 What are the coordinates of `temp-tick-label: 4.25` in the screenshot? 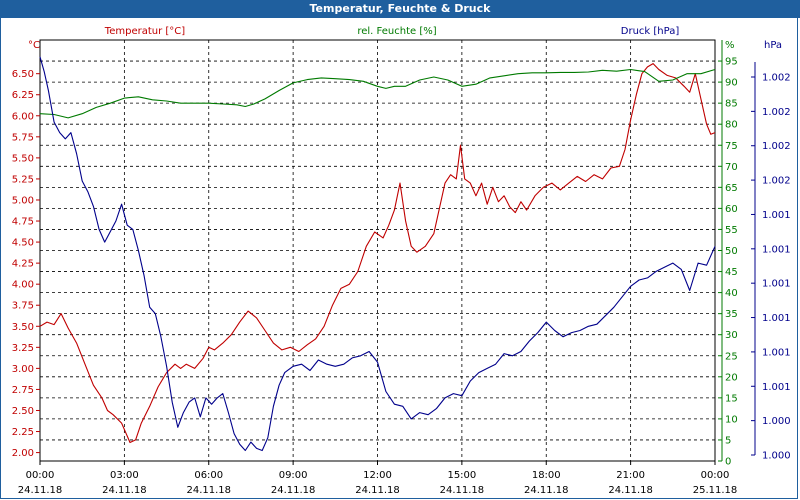 It's located at (23, 264).